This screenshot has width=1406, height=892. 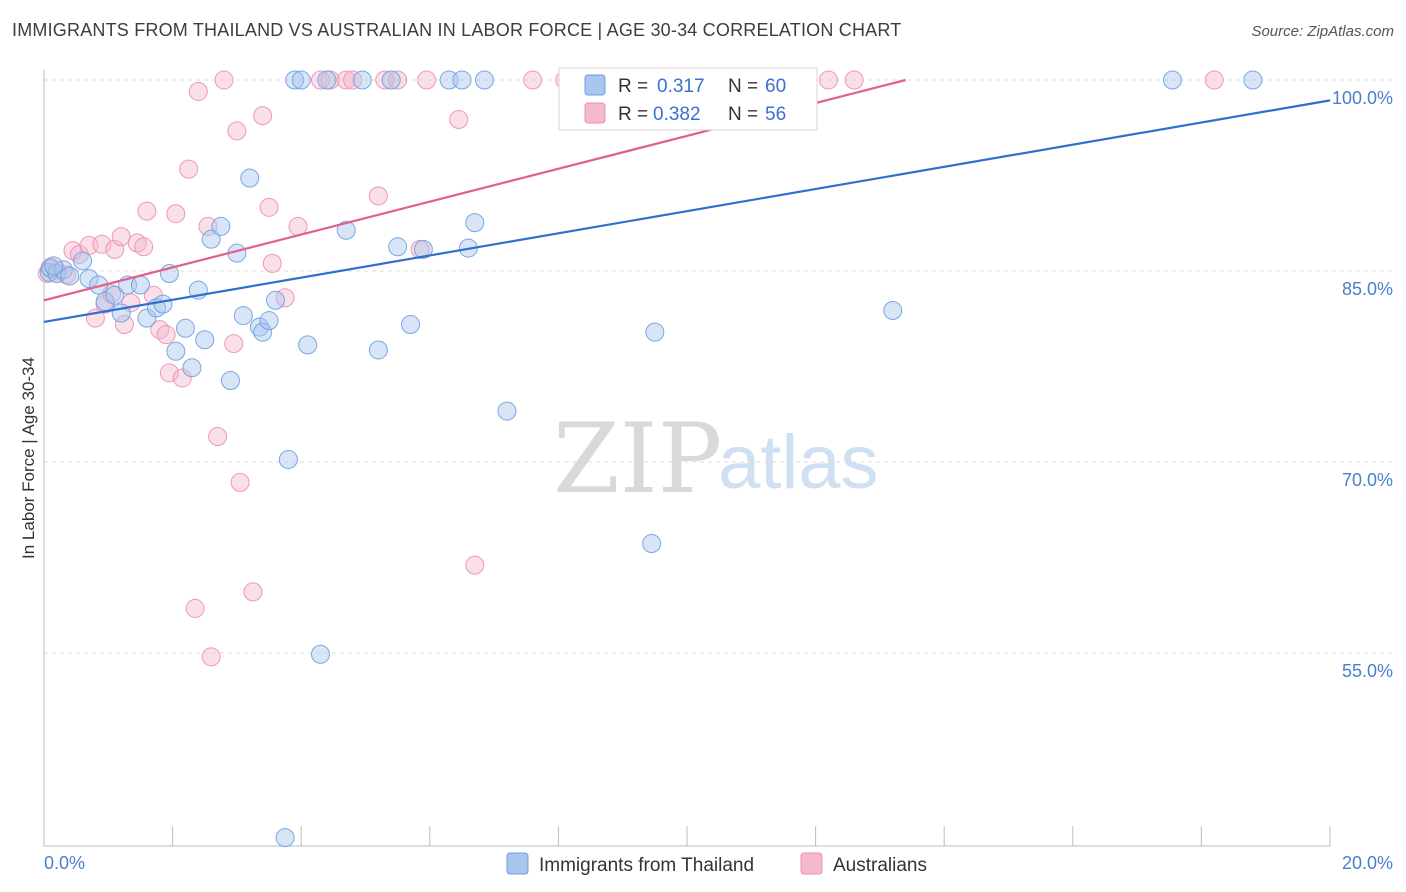 I want to click on y-tick-label-70: 70.0%, so click(x=1367, y=480).